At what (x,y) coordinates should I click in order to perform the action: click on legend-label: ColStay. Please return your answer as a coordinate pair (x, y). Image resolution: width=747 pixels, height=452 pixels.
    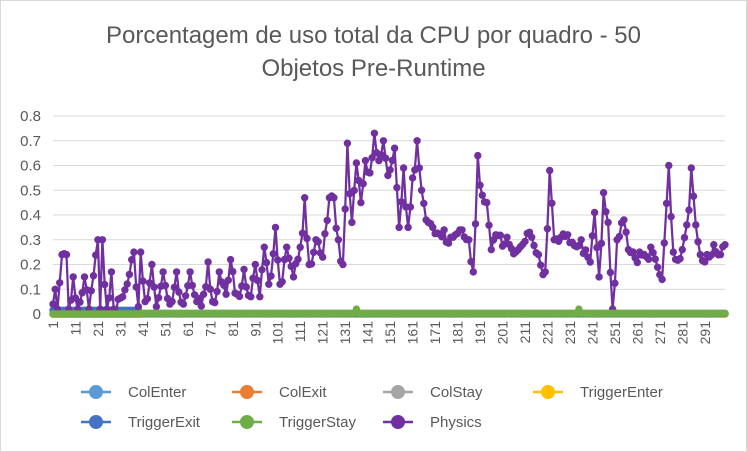
    Looking at the image, I should click on (456, 392).